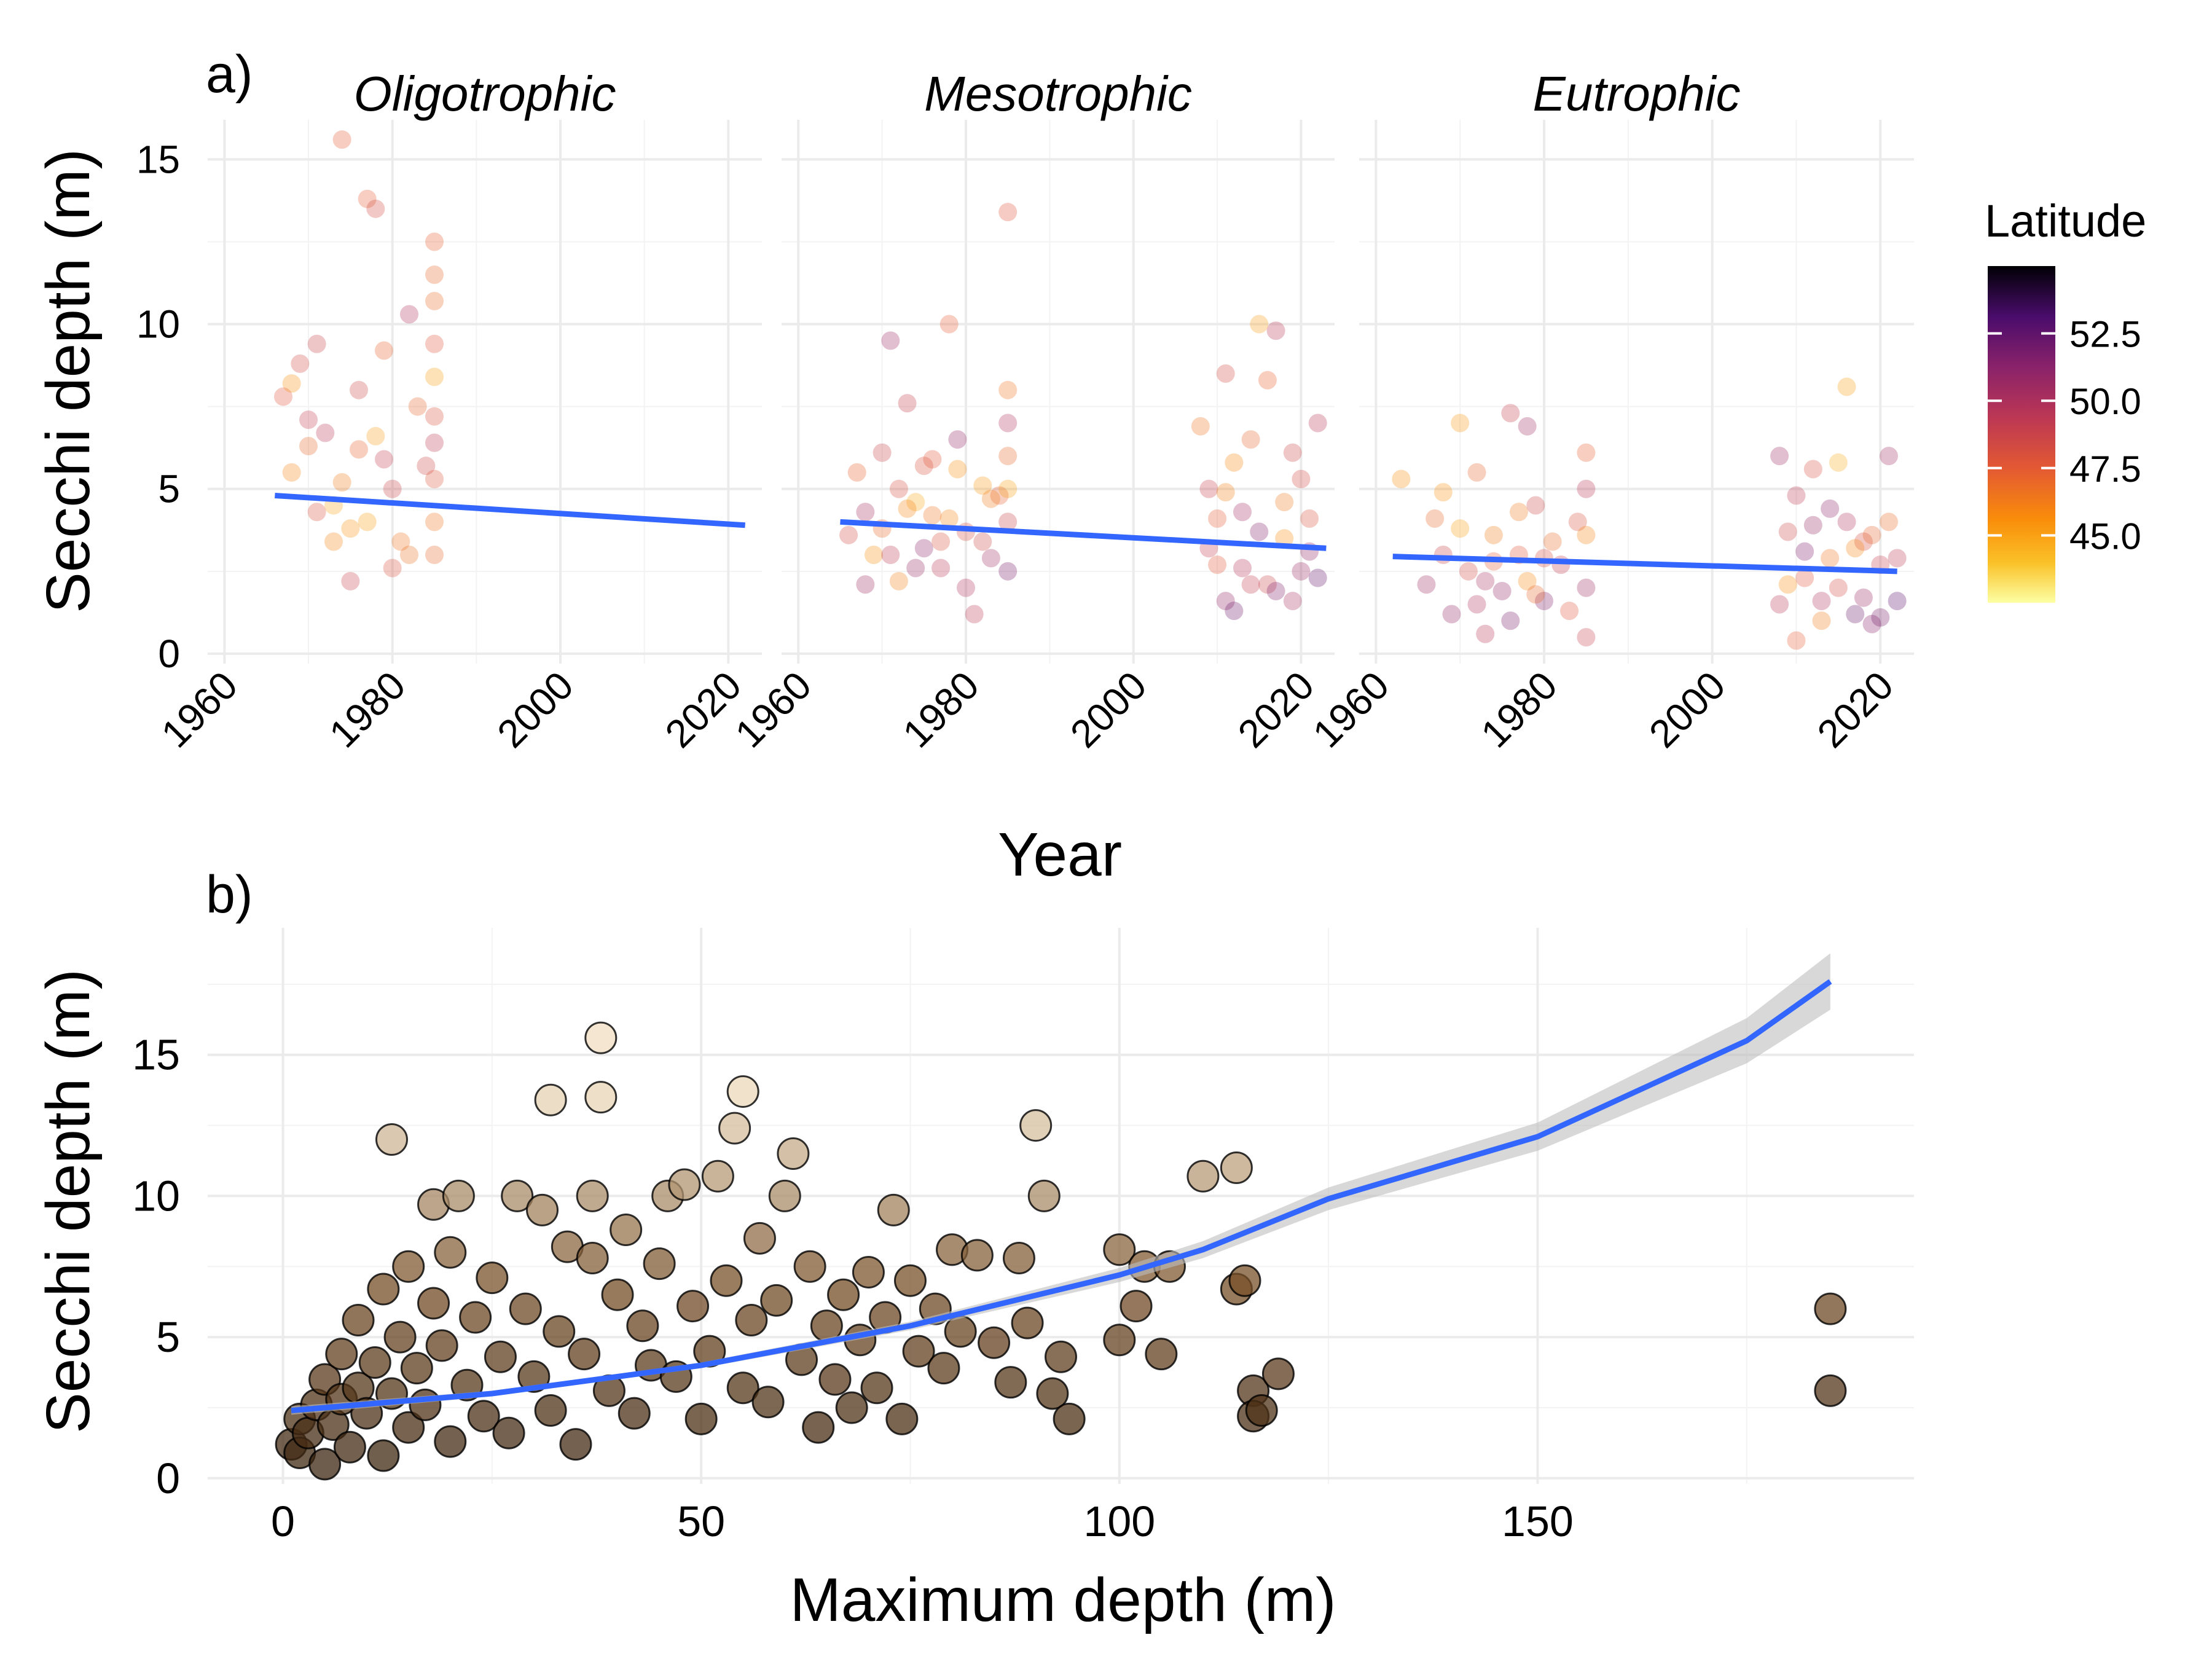 The width and height of the screenshot is (2212, 1659). What do you see at coordinates (2065, 399) in the screenshot?
I see `latitude-legend: Latitude 52.5 50.0 47.5 45.0` at bounding box center [2065, 399].